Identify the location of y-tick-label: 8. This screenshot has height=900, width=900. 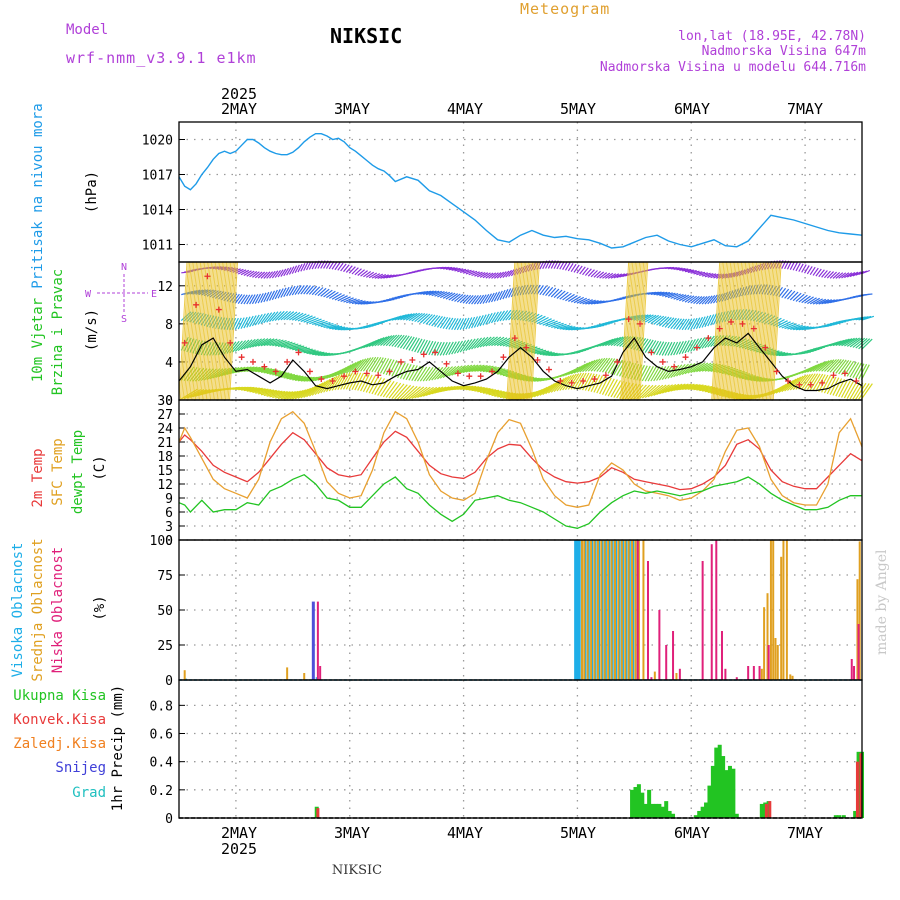
(169, 325).